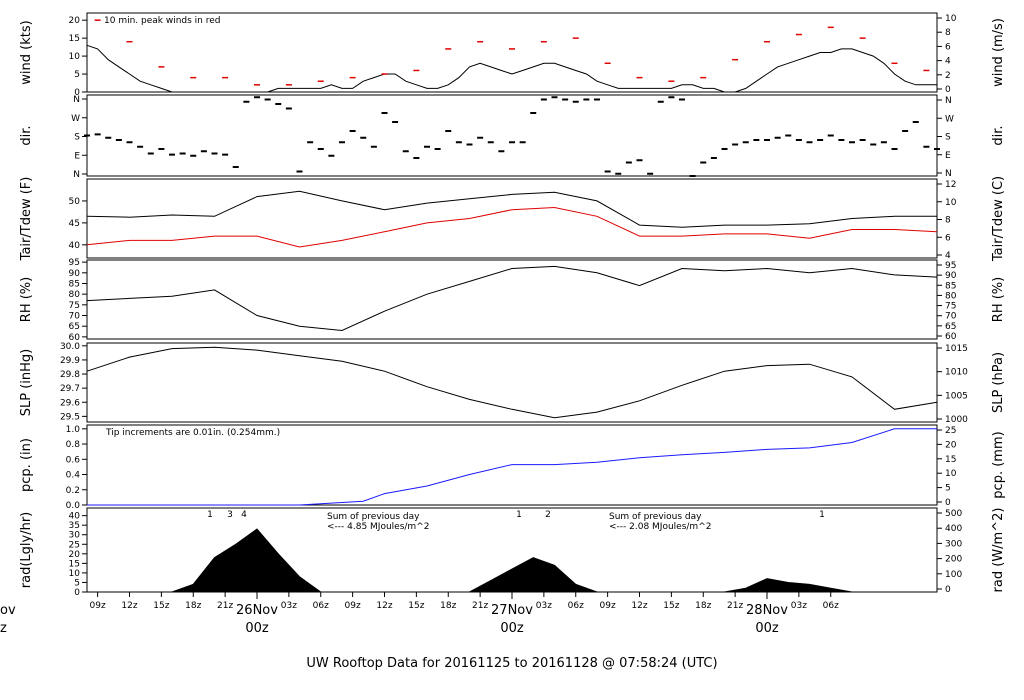 This screenshot has height=700, width=1024. What do you see at coordinates (230, 515) in the screenshot?
I see `tip-mark: 3` at bounding box center [230, 515].